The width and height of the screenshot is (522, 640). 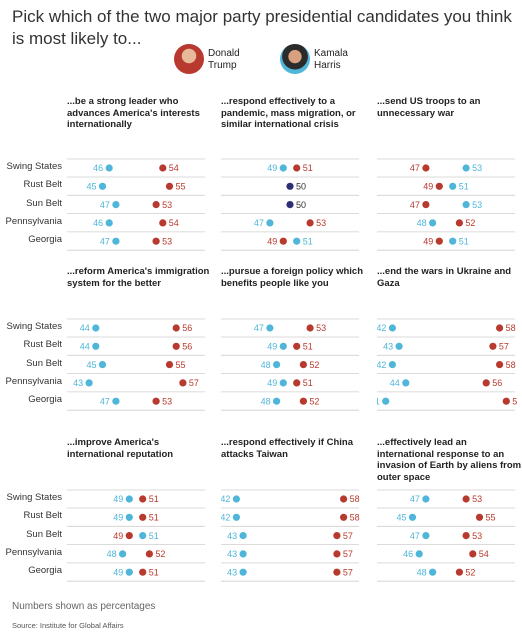 I want to click on dot-plot: 51 49 51 49 49 51 52 48 51 49, so click(x=136, y=535).